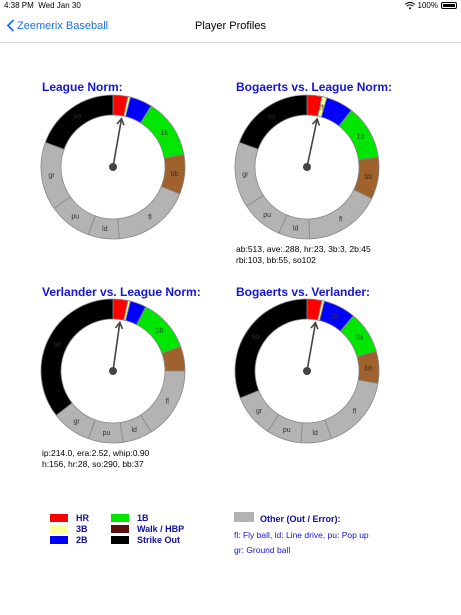 This screenshot has width=461, height=615. Describe the element at coordinates (82, 540) in the screenshot. I see `legend-label-2b: 2B` at that location.